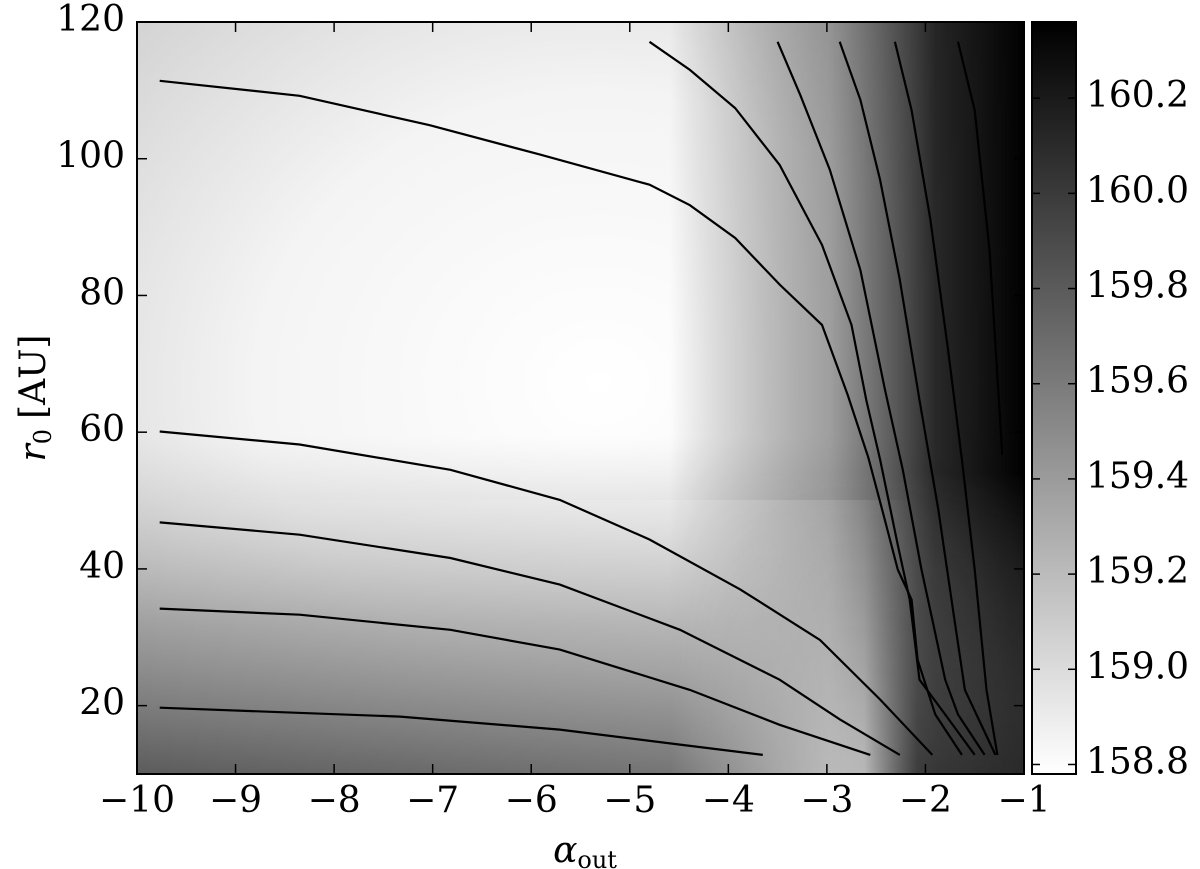 This screenshot has height=869, width=1200. Describe the element at coordinates (1137, 286) in the screenshot. I see `colorbar-tick-label: 159.8` at that location.